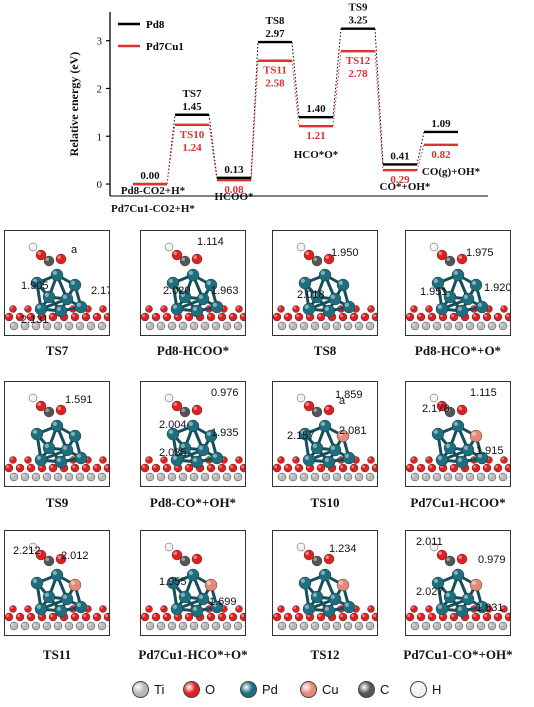  I want to click on y-tick-label: 0, so click(100, 185).